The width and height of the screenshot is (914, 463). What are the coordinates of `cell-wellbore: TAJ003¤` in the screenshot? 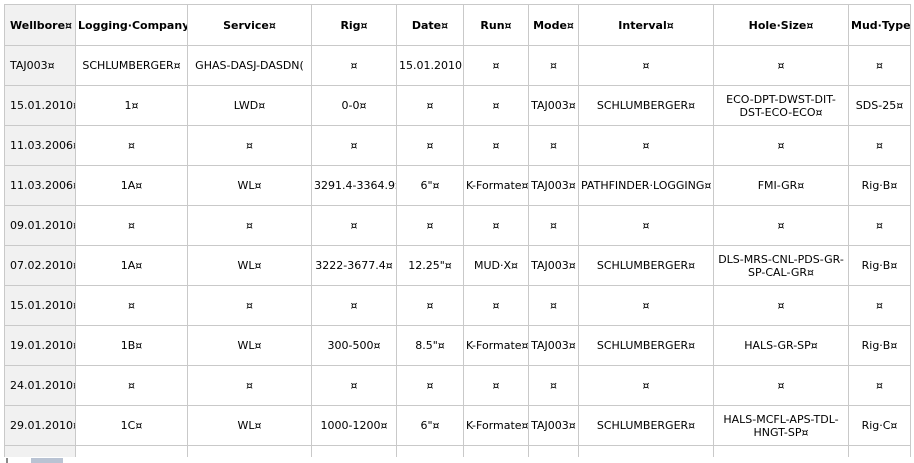 It's located at (40, 65).